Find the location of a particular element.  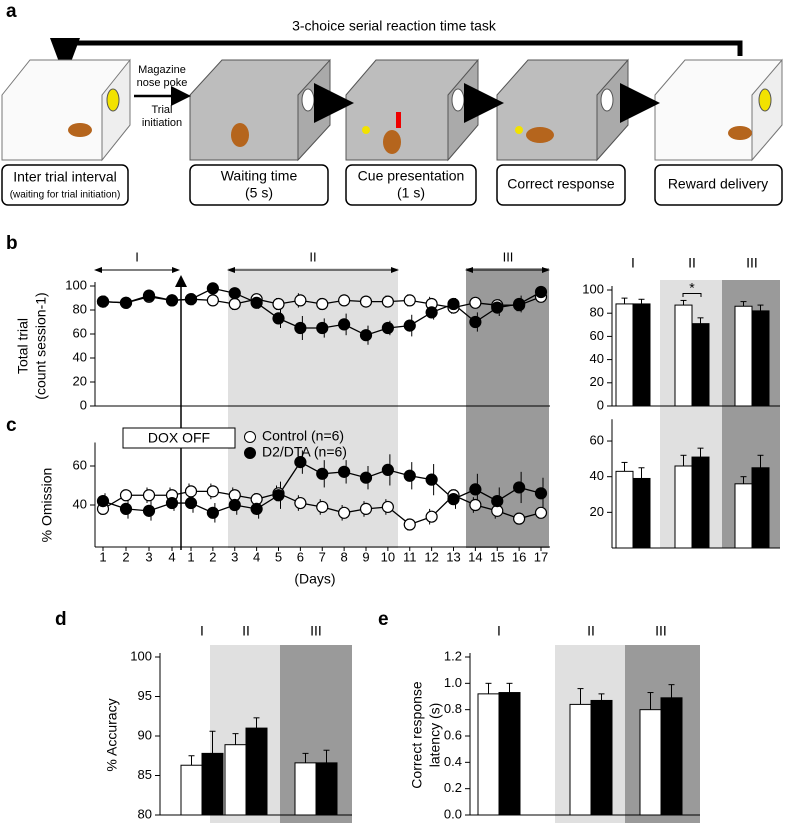

arrow-label: nose poke is located at coordinates (162, 83).